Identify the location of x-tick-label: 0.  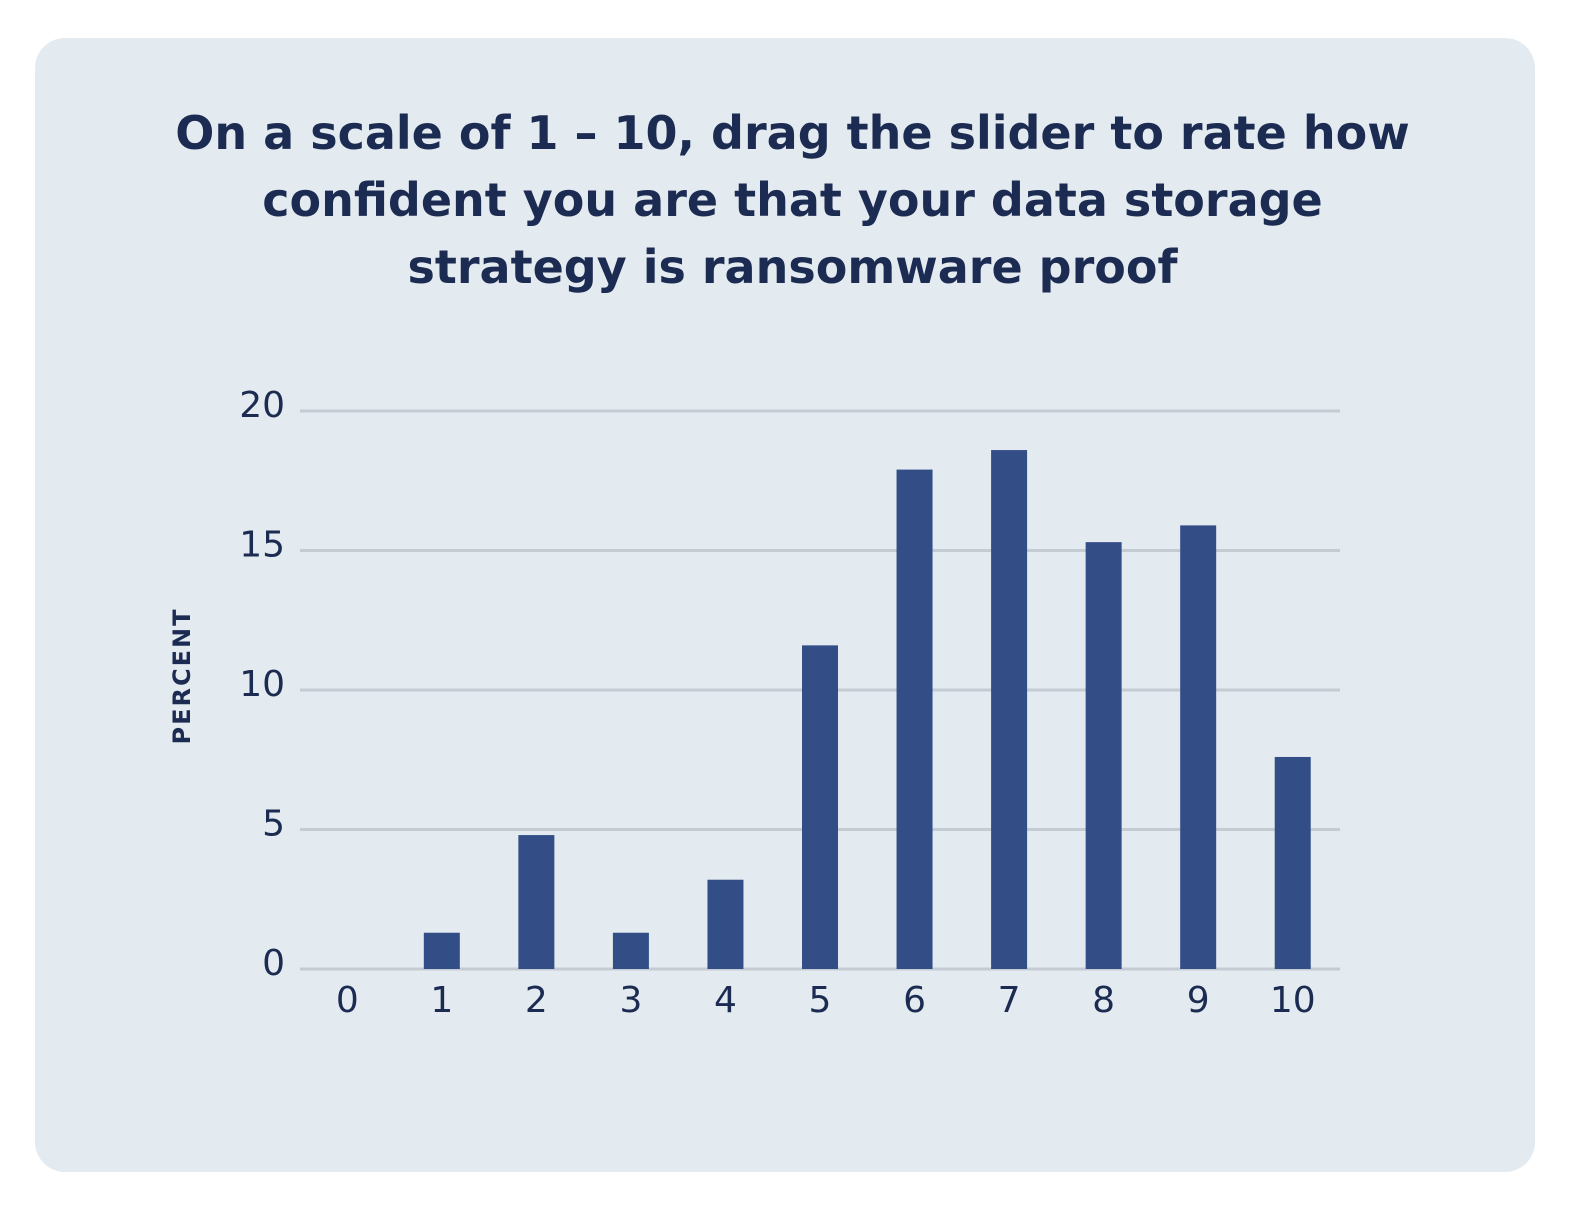
(347, 1000).